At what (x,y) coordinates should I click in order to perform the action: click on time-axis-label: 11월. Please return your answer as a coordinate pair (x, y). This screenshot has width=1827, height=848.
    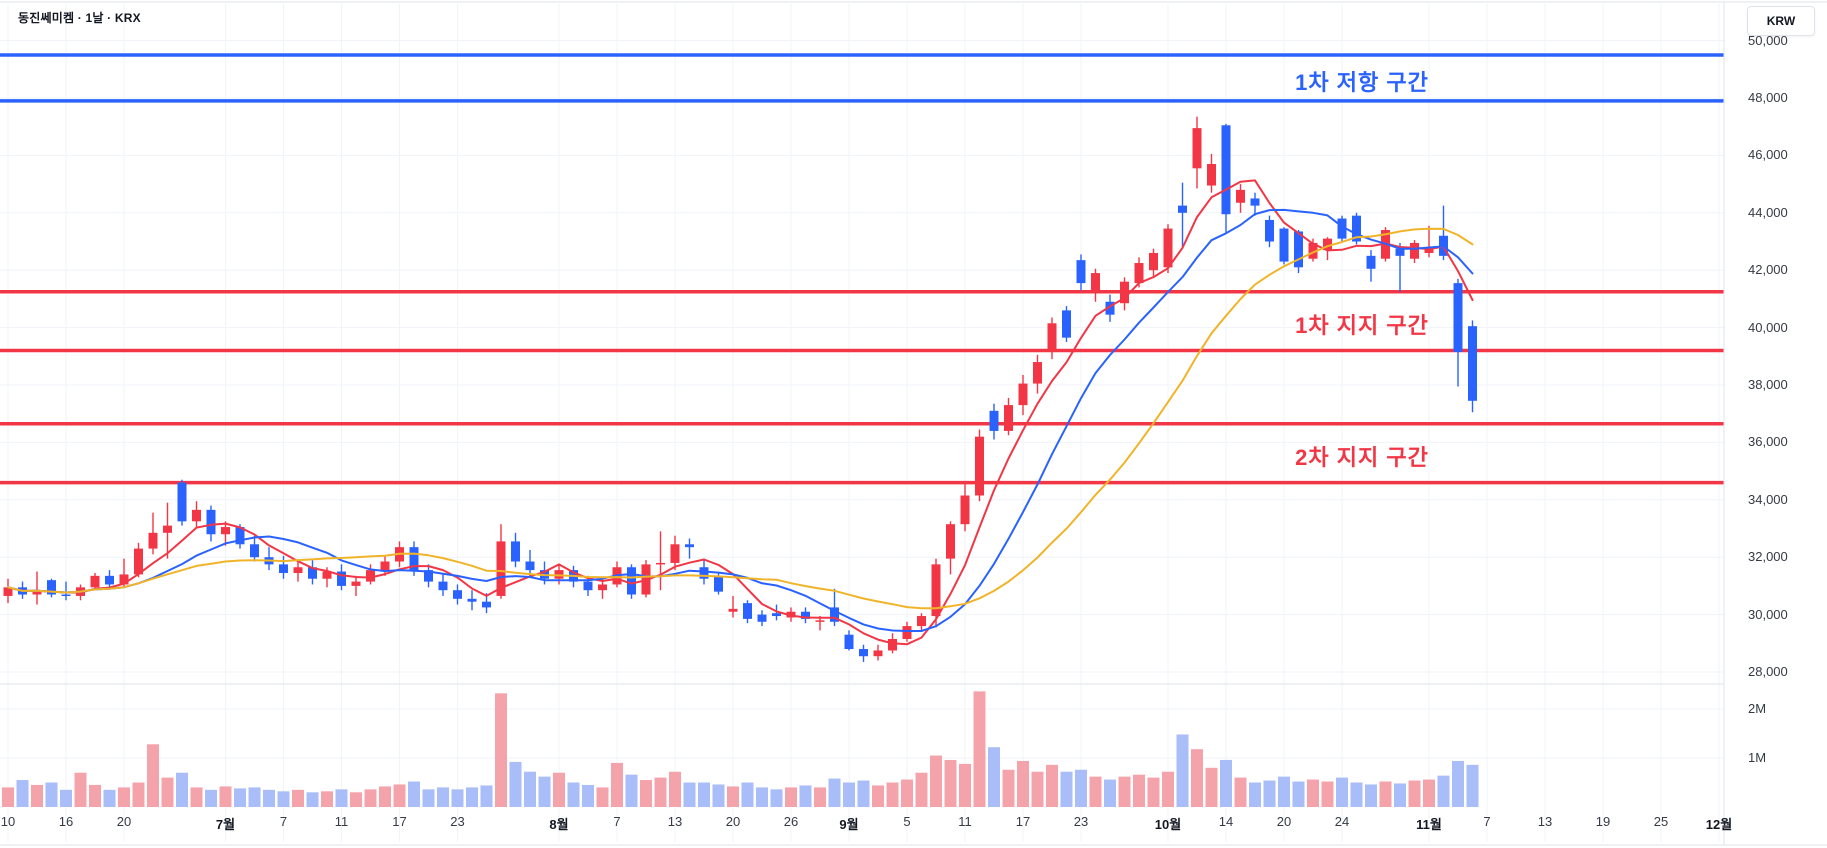
    Looking at the image, I should click on (1429, 824).